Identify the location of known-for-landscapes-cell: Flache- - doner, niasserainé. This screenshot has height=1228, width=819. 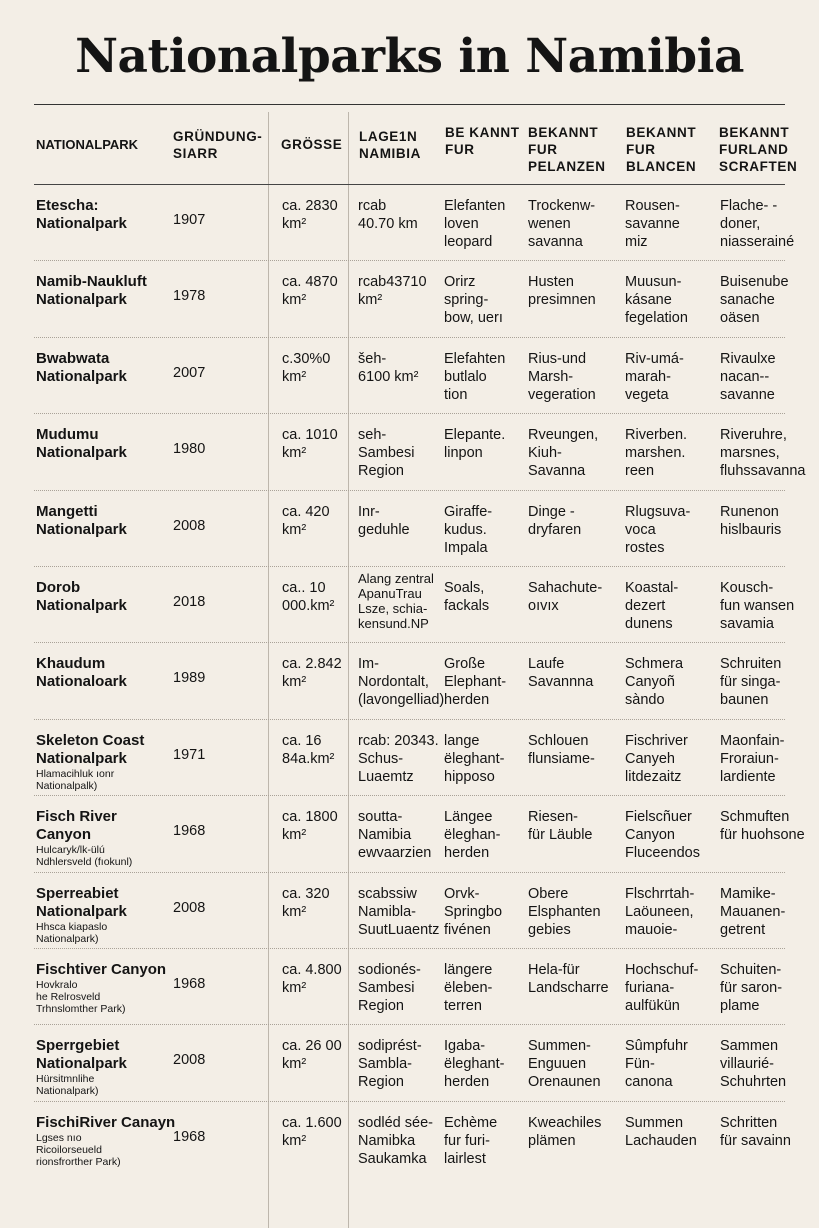
(757, 224).